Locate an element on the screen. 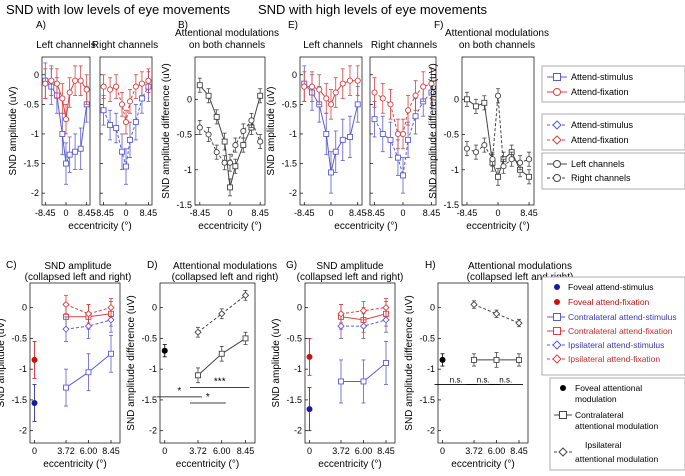 This screenshot has width=685, height=476. legend-label: Attend-stimulus is located at coordinates (602, 77).